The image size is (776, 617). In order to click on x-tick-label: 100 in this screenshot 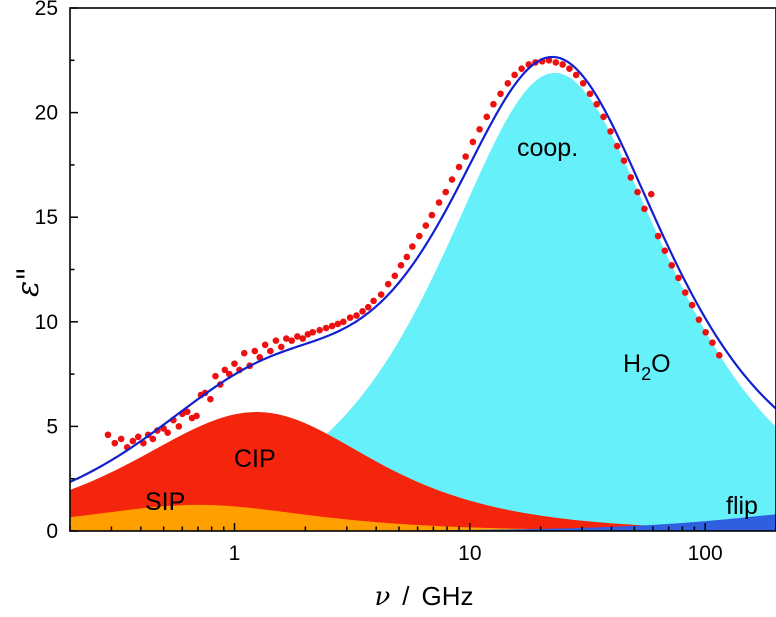, I will do `click(705, 553)`.